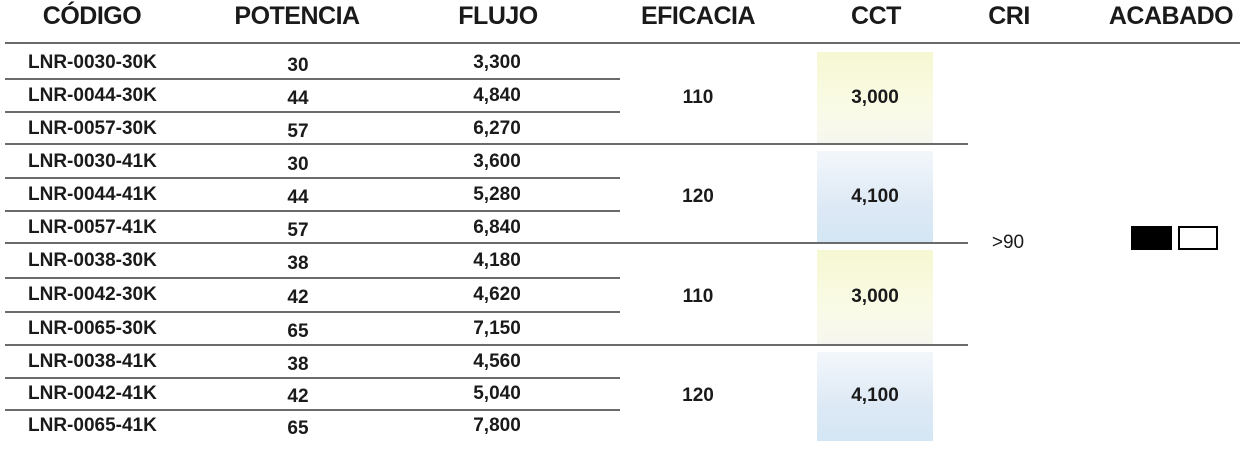  I want to click on cell-codigo: LNR-0044-30K, so click(92, 95).